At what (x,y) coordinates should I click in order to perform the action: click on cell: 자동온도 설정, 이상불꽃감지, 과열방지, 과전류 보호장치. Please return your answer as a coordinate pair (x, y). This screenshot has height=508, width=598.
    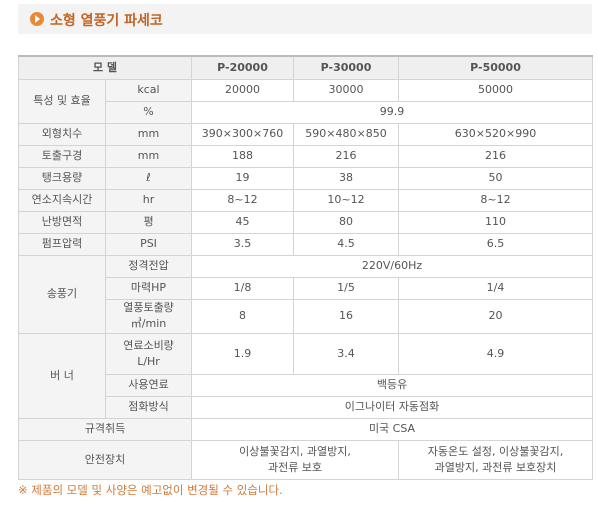
    Looking at the image, I should click on (496, 459).